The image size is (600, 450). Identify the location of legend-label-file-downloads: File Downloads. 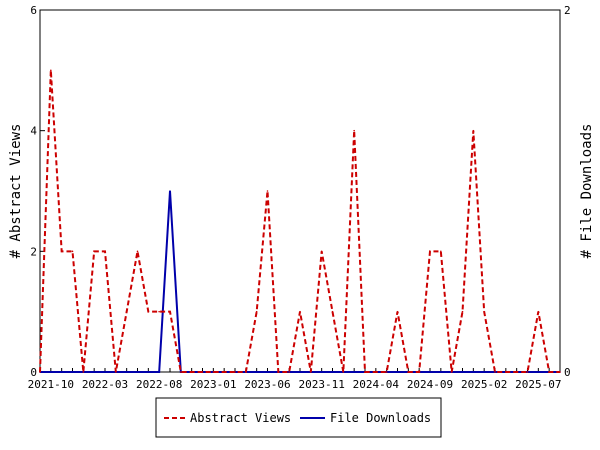
(380, 418).